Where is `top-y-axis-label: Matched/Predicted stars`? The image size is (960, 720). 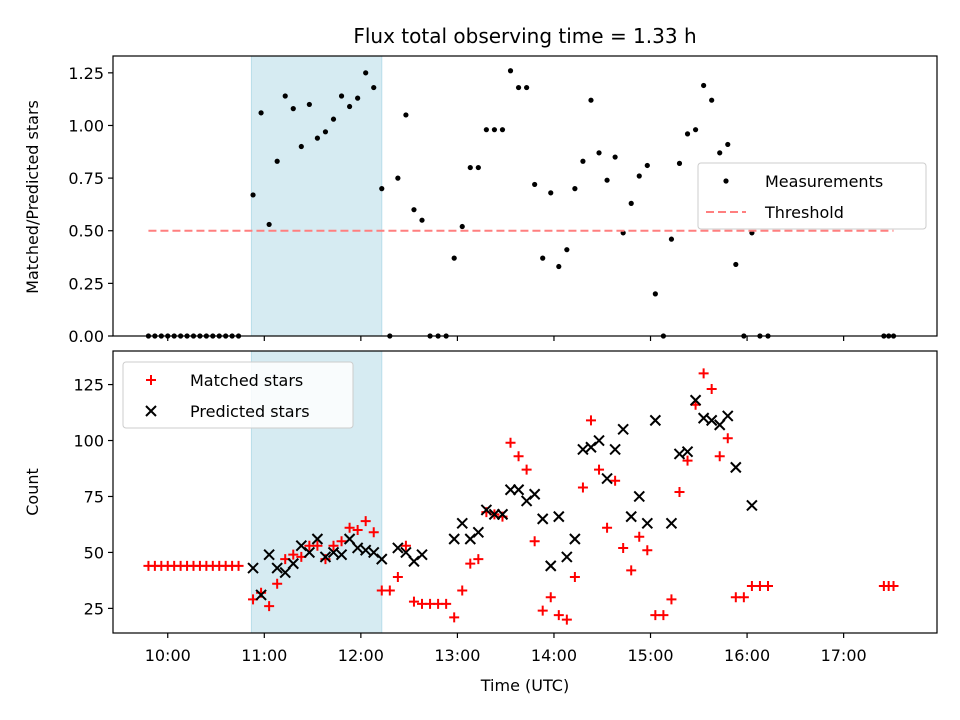
top-y-axis-label: Matched/Predicted stars is located at coordinates (32, 197).